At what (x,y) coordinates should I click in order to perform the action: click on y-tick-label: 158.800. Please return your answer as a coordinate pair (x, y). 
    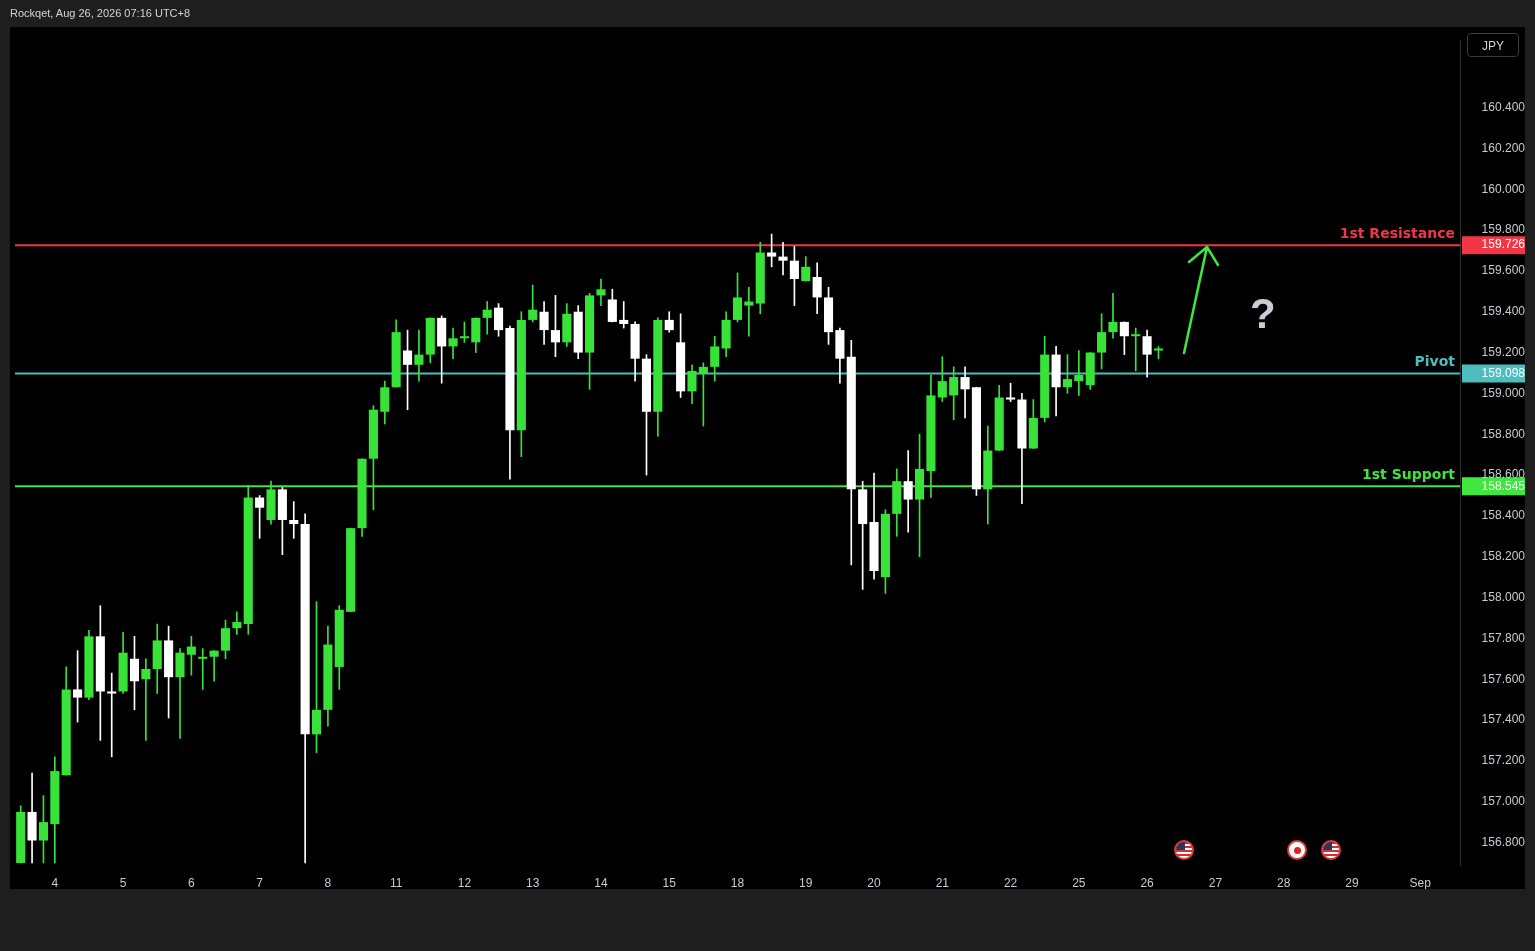
    Looking at the image, I should click on (1503, 433).